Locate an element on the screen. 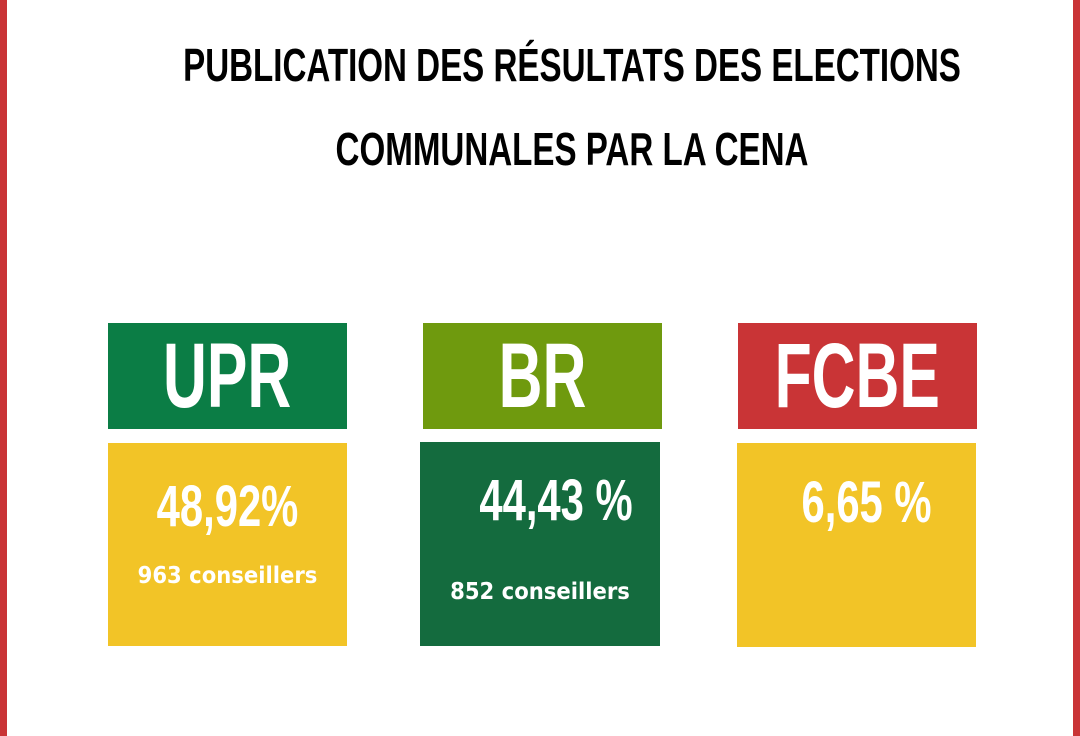 The image size is (1080, 736). party-header-upr: UPR is located at coordinates (227, 376).